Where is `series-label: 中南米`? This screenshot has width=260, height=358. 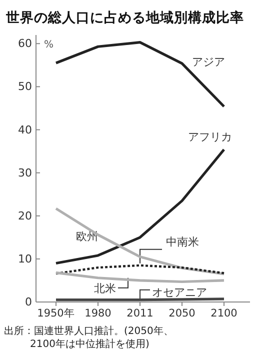
series-label: 中南米 is located at coordinates (182, 241).